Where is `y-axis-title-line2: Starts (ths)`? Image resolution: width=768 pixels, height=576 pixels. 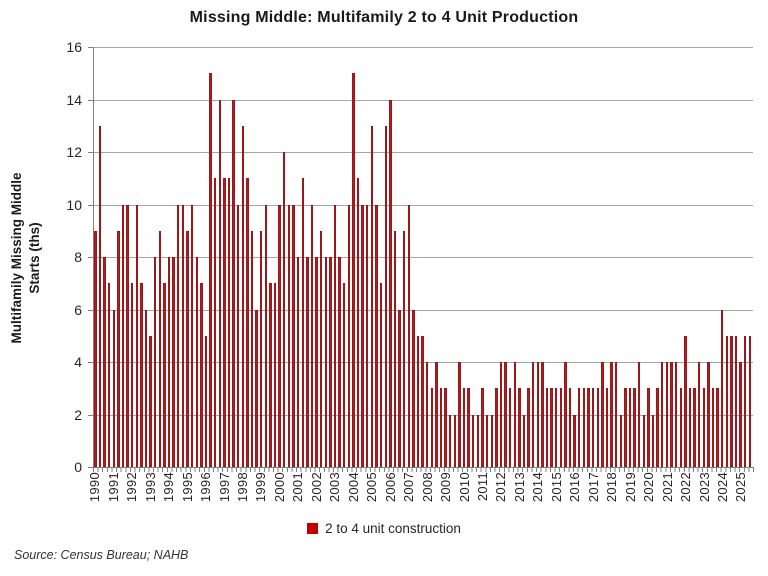 y-axis-title-line2: Starts (ths) is located at coordinates (34, 258).